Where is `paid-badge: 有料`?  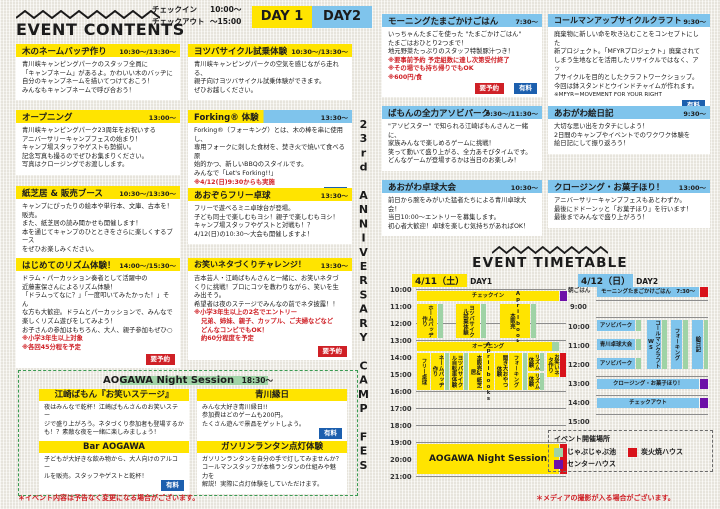
paid-badge: 有料 is located at coordinates (330, 434).